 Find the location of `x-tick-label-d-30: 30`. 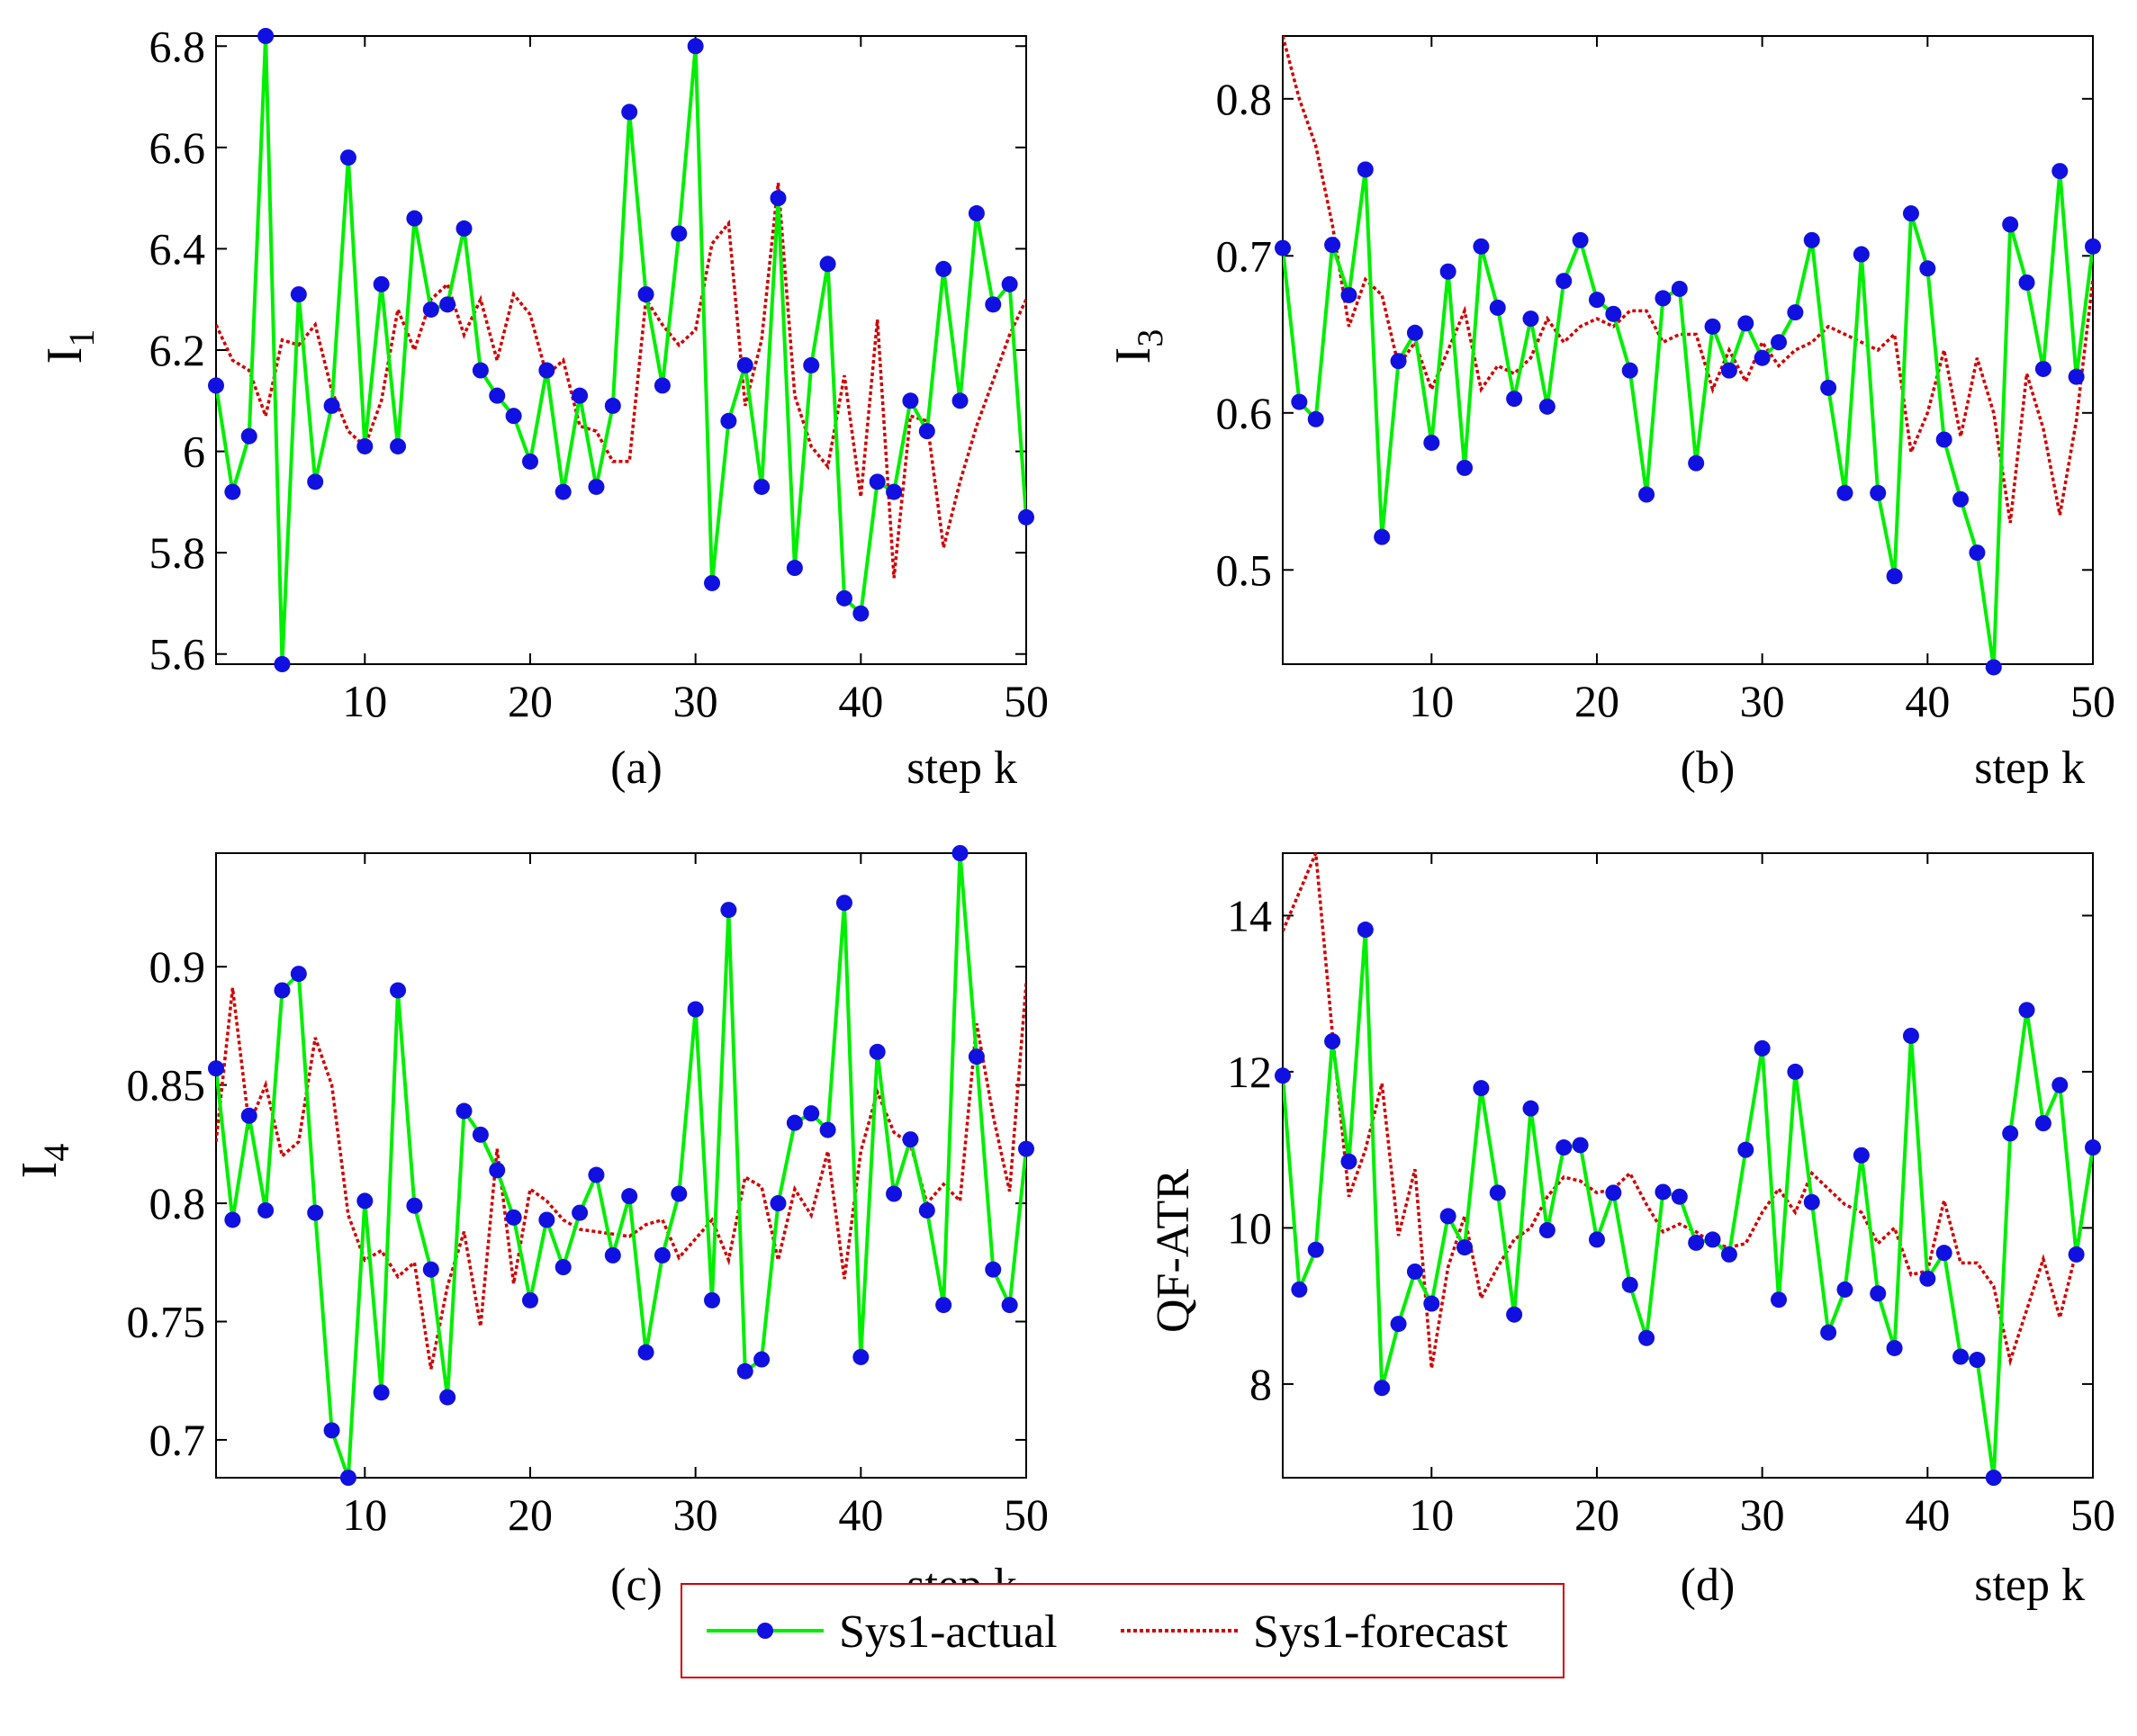

x-tick-label-d-30: 30 is located at coordinates (1762, 1514).